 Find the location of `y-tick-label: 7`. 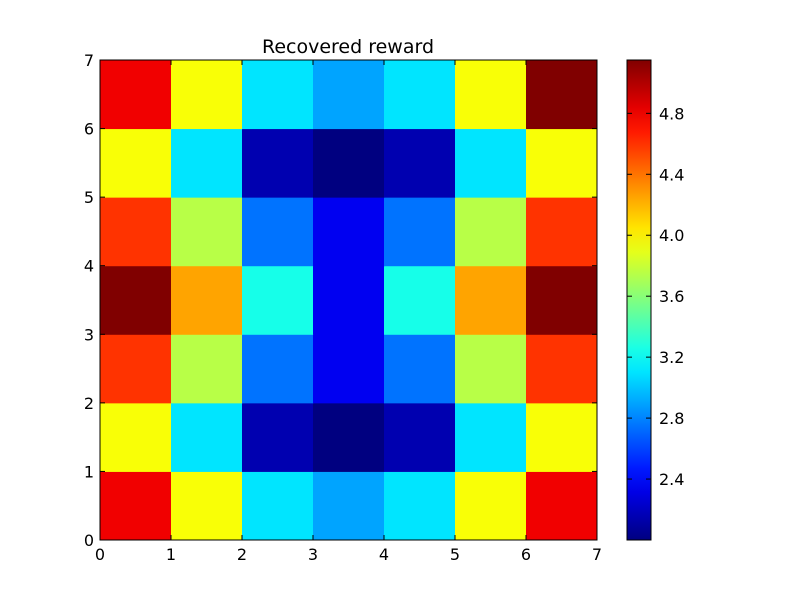

y-tick-label: 7 is located at coordinates (89, 60).